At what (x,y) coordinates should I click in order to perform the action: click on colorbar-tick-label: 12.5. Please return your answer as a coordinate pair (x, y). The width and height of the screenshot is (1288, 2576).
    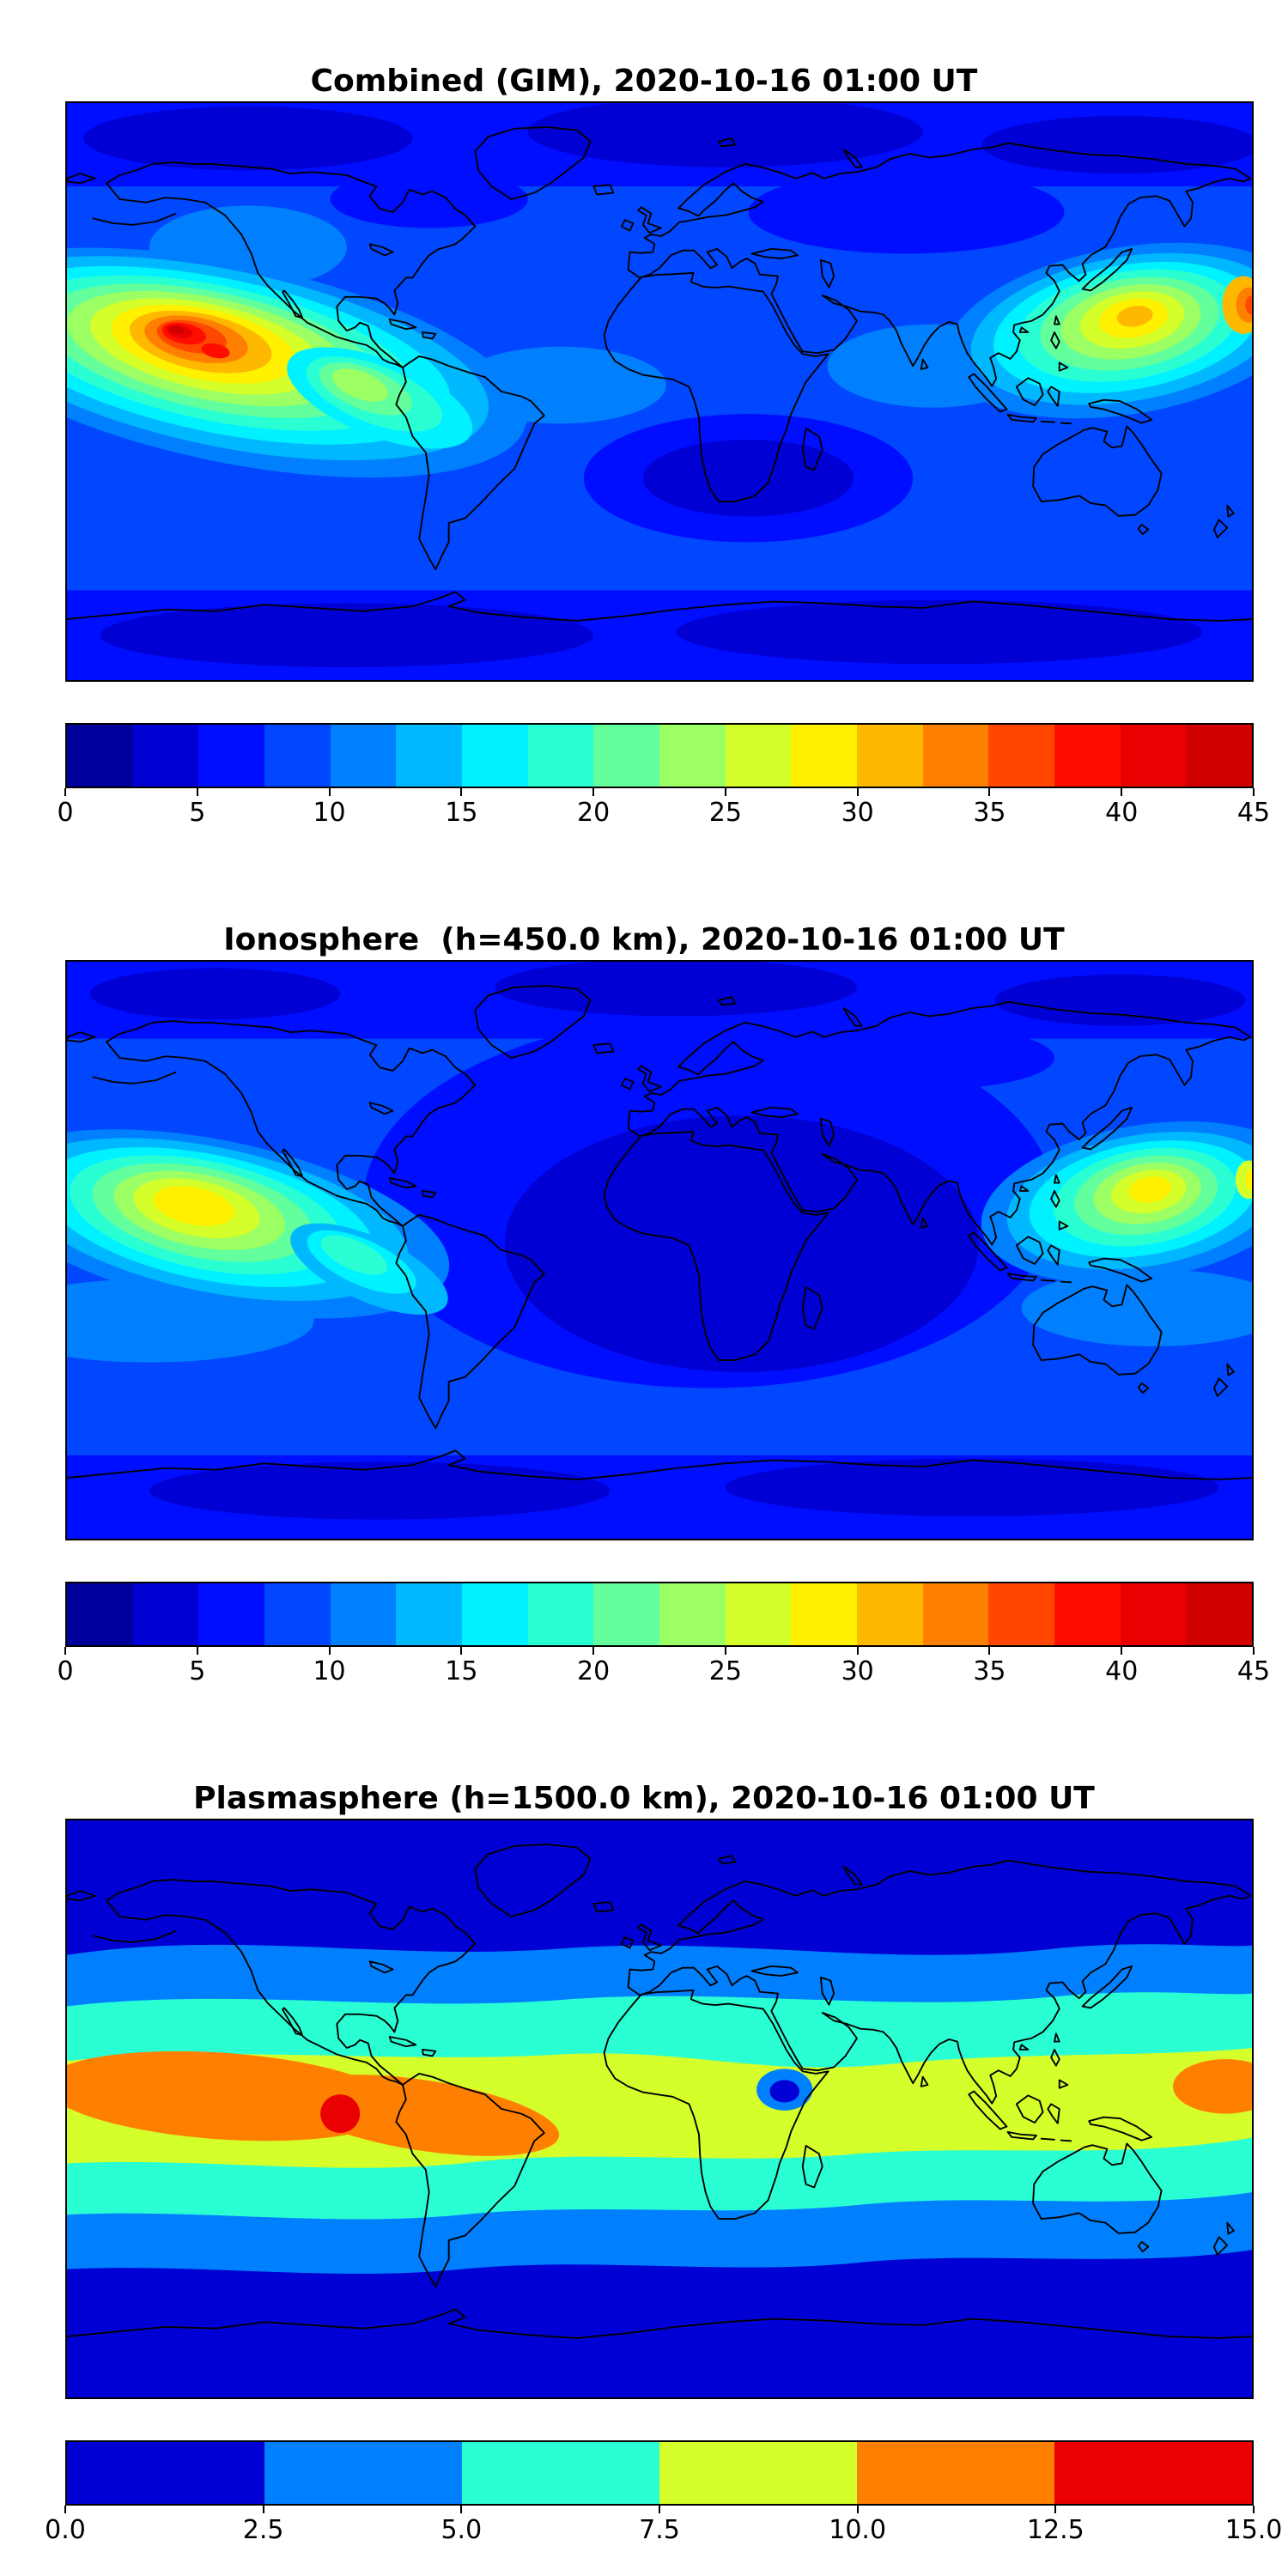
    Looking at the image, I should click on (1055, 2530).